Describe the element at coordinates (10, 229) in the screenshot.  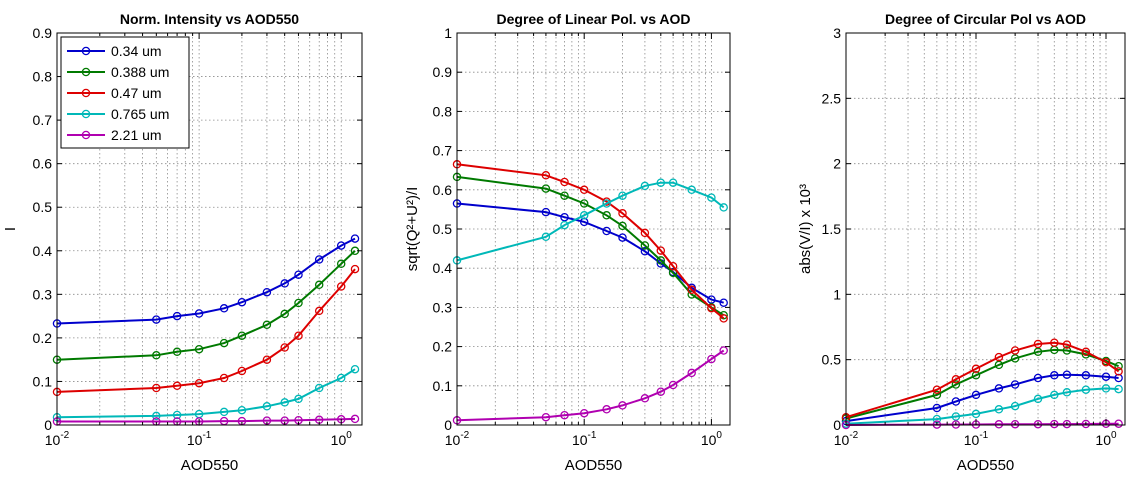
I see `y-axis-label: I` at that location.